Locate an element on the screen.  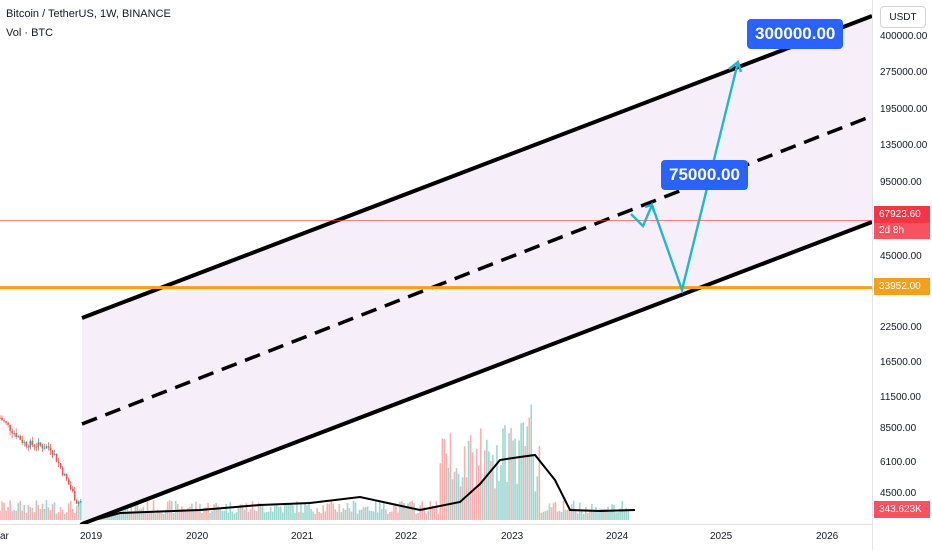
time-tick: 2019 is located at coordinates (91, 536).